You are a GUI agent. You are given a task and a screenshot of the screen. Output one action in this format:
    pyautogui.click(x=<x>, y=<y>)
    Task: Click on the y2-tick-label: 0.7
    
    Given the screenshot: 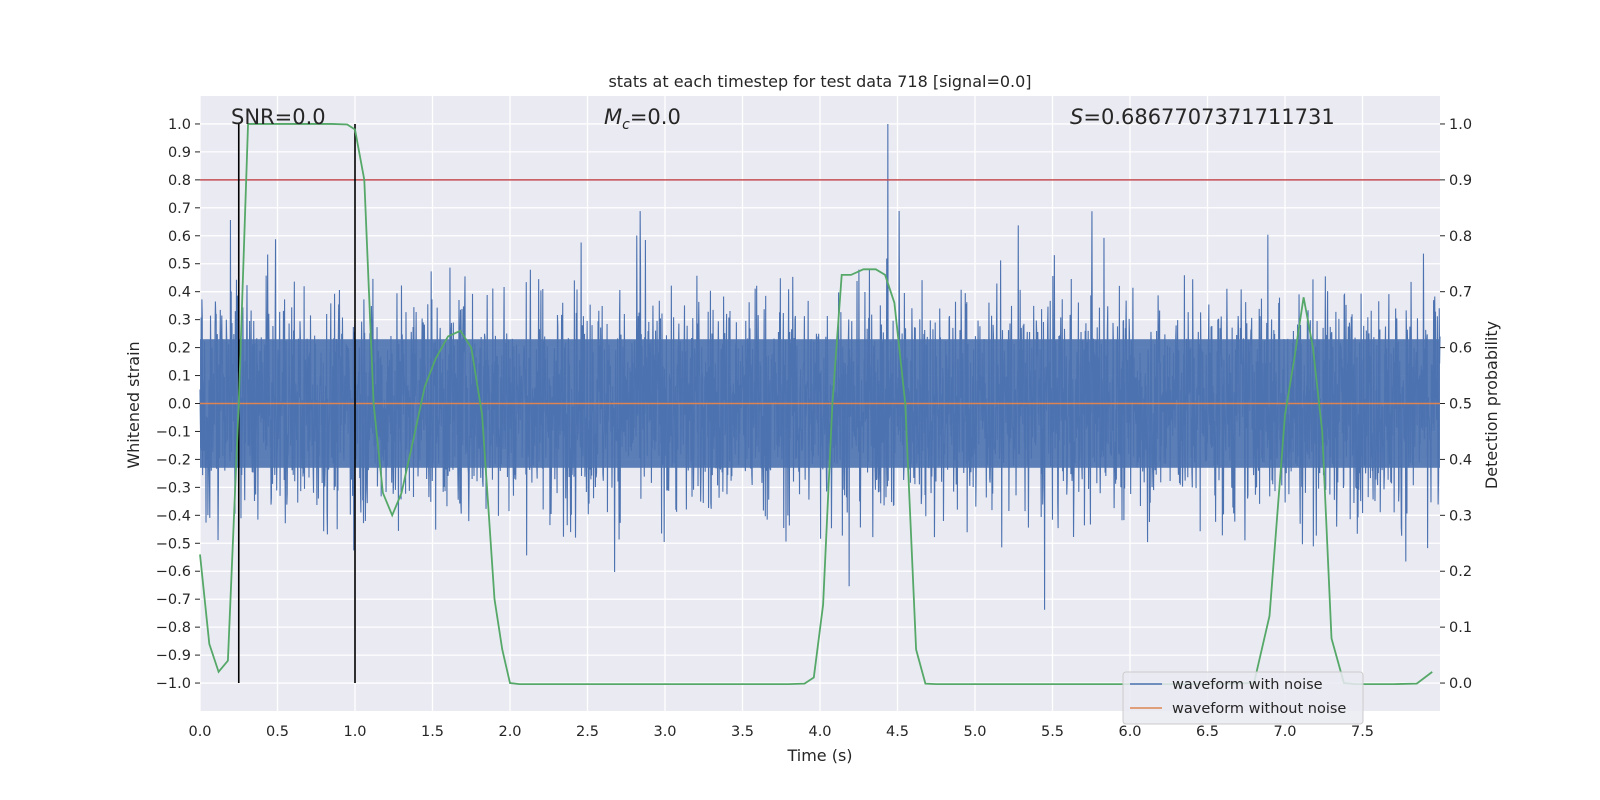 What is the action you would take?
    pyautogui.click(x=1460, y=293)
    